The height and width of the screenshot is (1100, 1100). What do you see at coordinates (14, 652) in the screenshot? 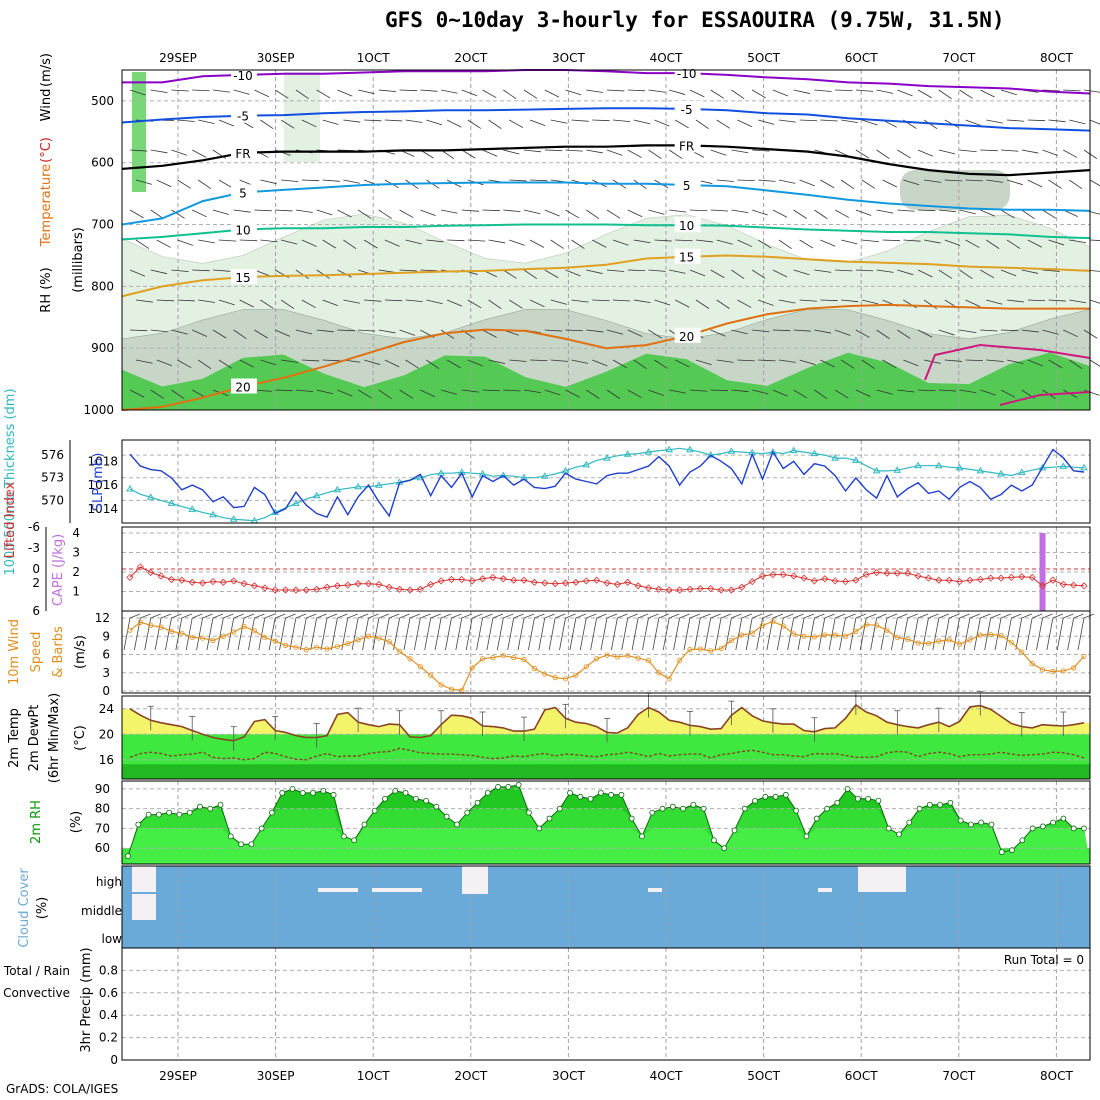
I see `y-axis-label: 10m Wind` at bounding box center [14, 652].